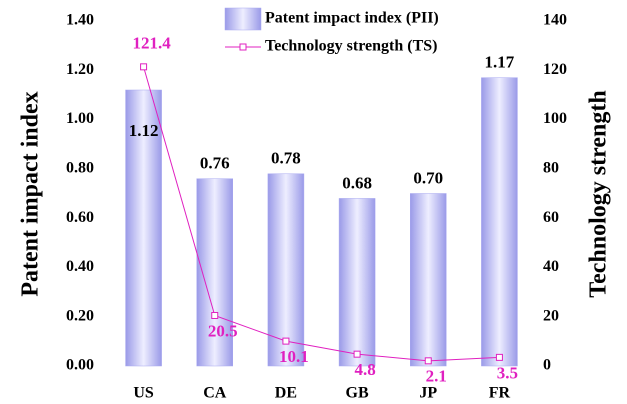 Image resolution: width=627 pixels, height=404 pixels. What do you see at coordinates (436, 376) in the screenshot?
I see `line-value-label: 2.1` at bounding box center [436, 376].